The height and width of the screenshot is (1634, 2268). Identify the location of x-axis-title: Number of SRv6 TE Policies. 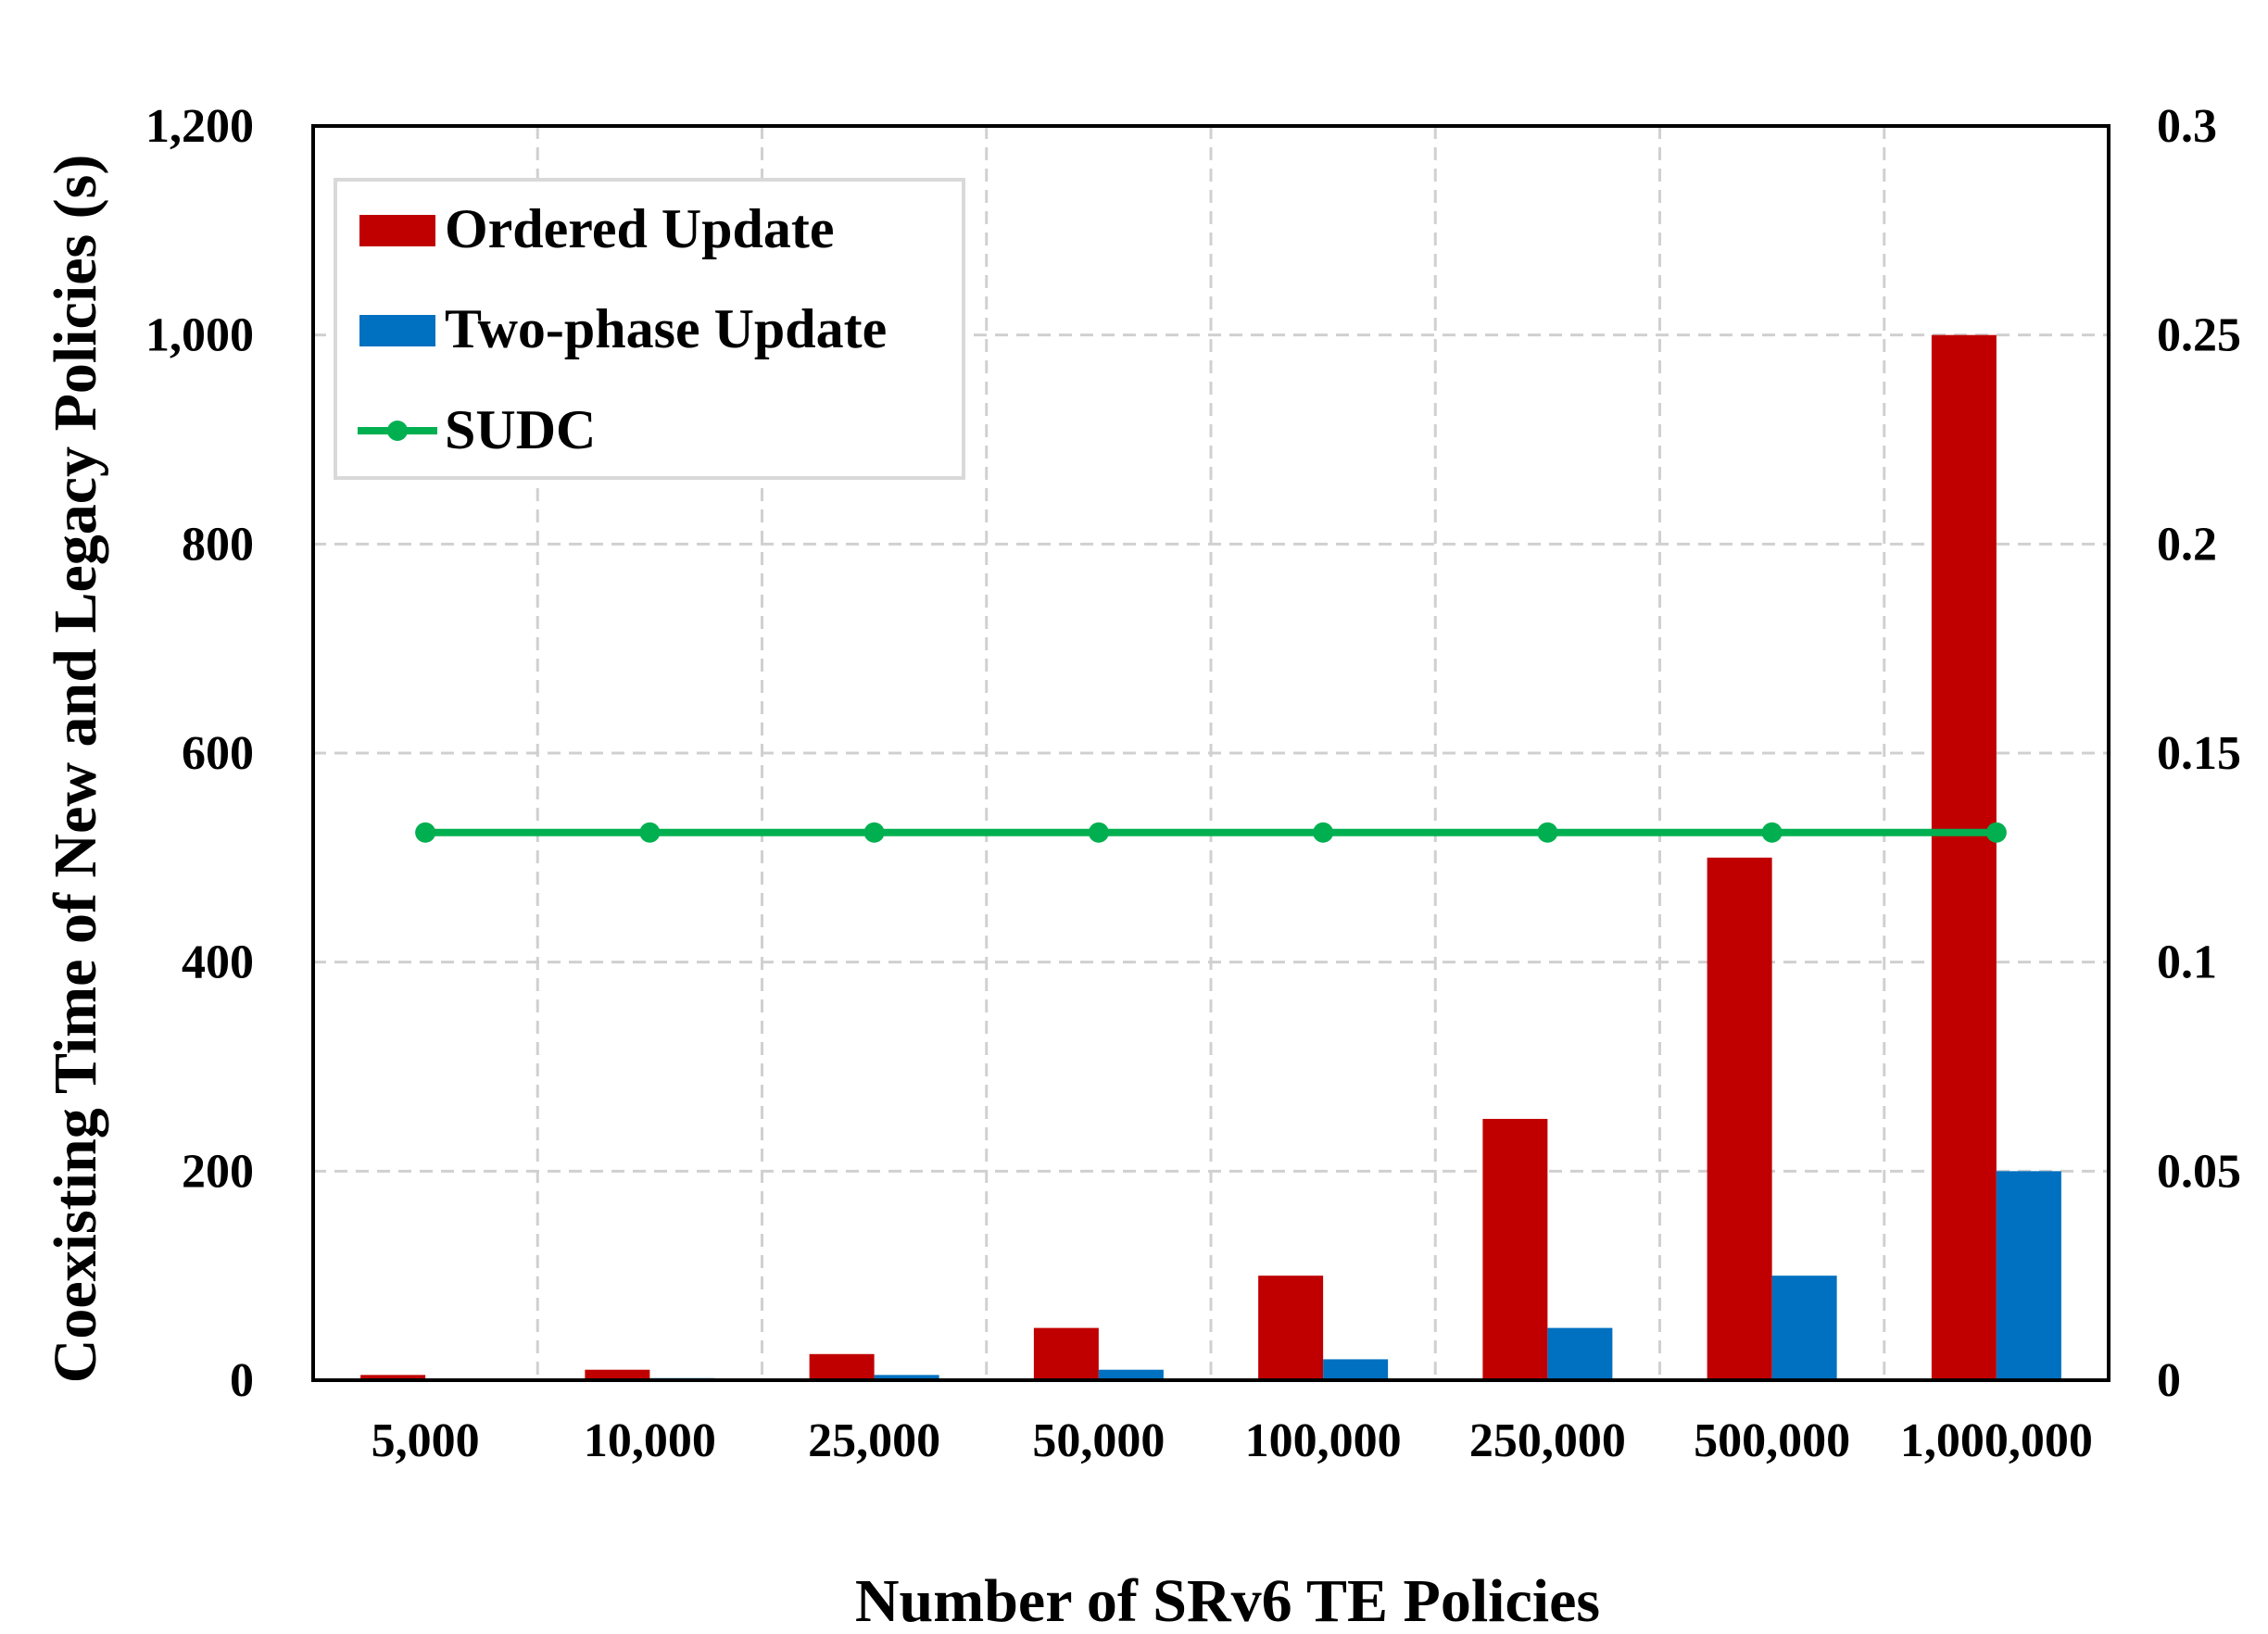
(1227, 1600).